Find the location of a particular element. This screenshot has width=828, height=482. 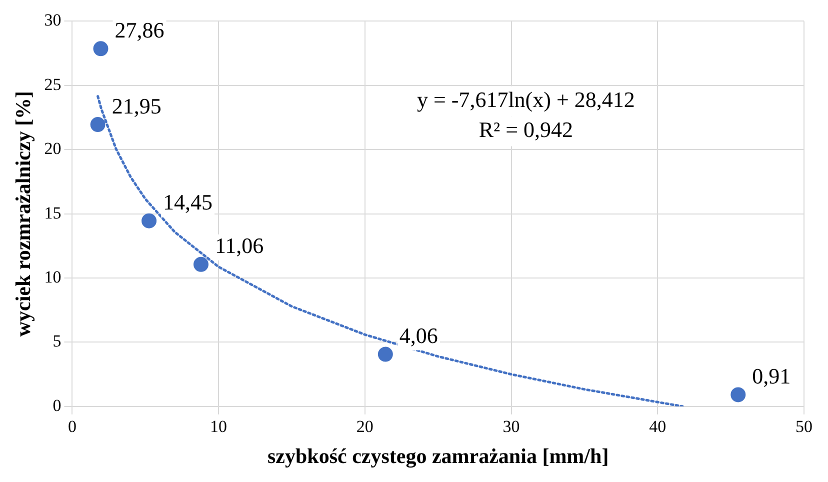

x-tick-label: 0 is located at coordinates (72, 426).